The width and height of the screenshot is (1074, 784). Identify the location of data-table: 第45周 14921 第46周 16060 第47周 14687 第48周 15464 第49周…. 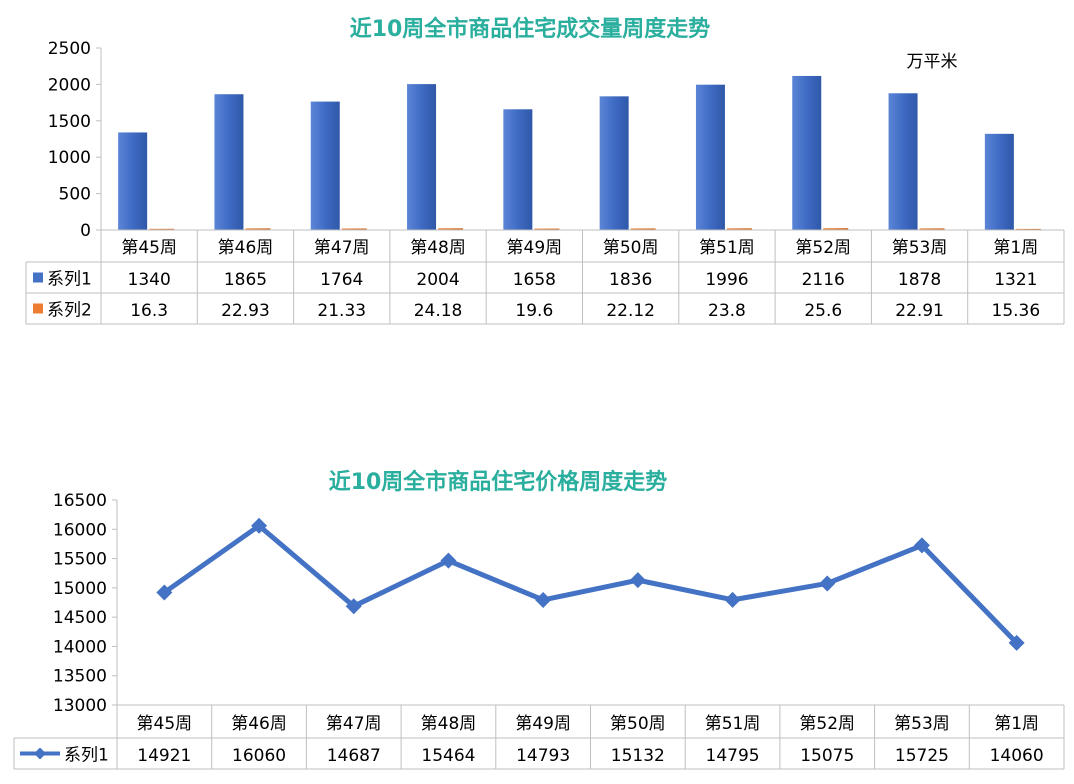
(539, 737).